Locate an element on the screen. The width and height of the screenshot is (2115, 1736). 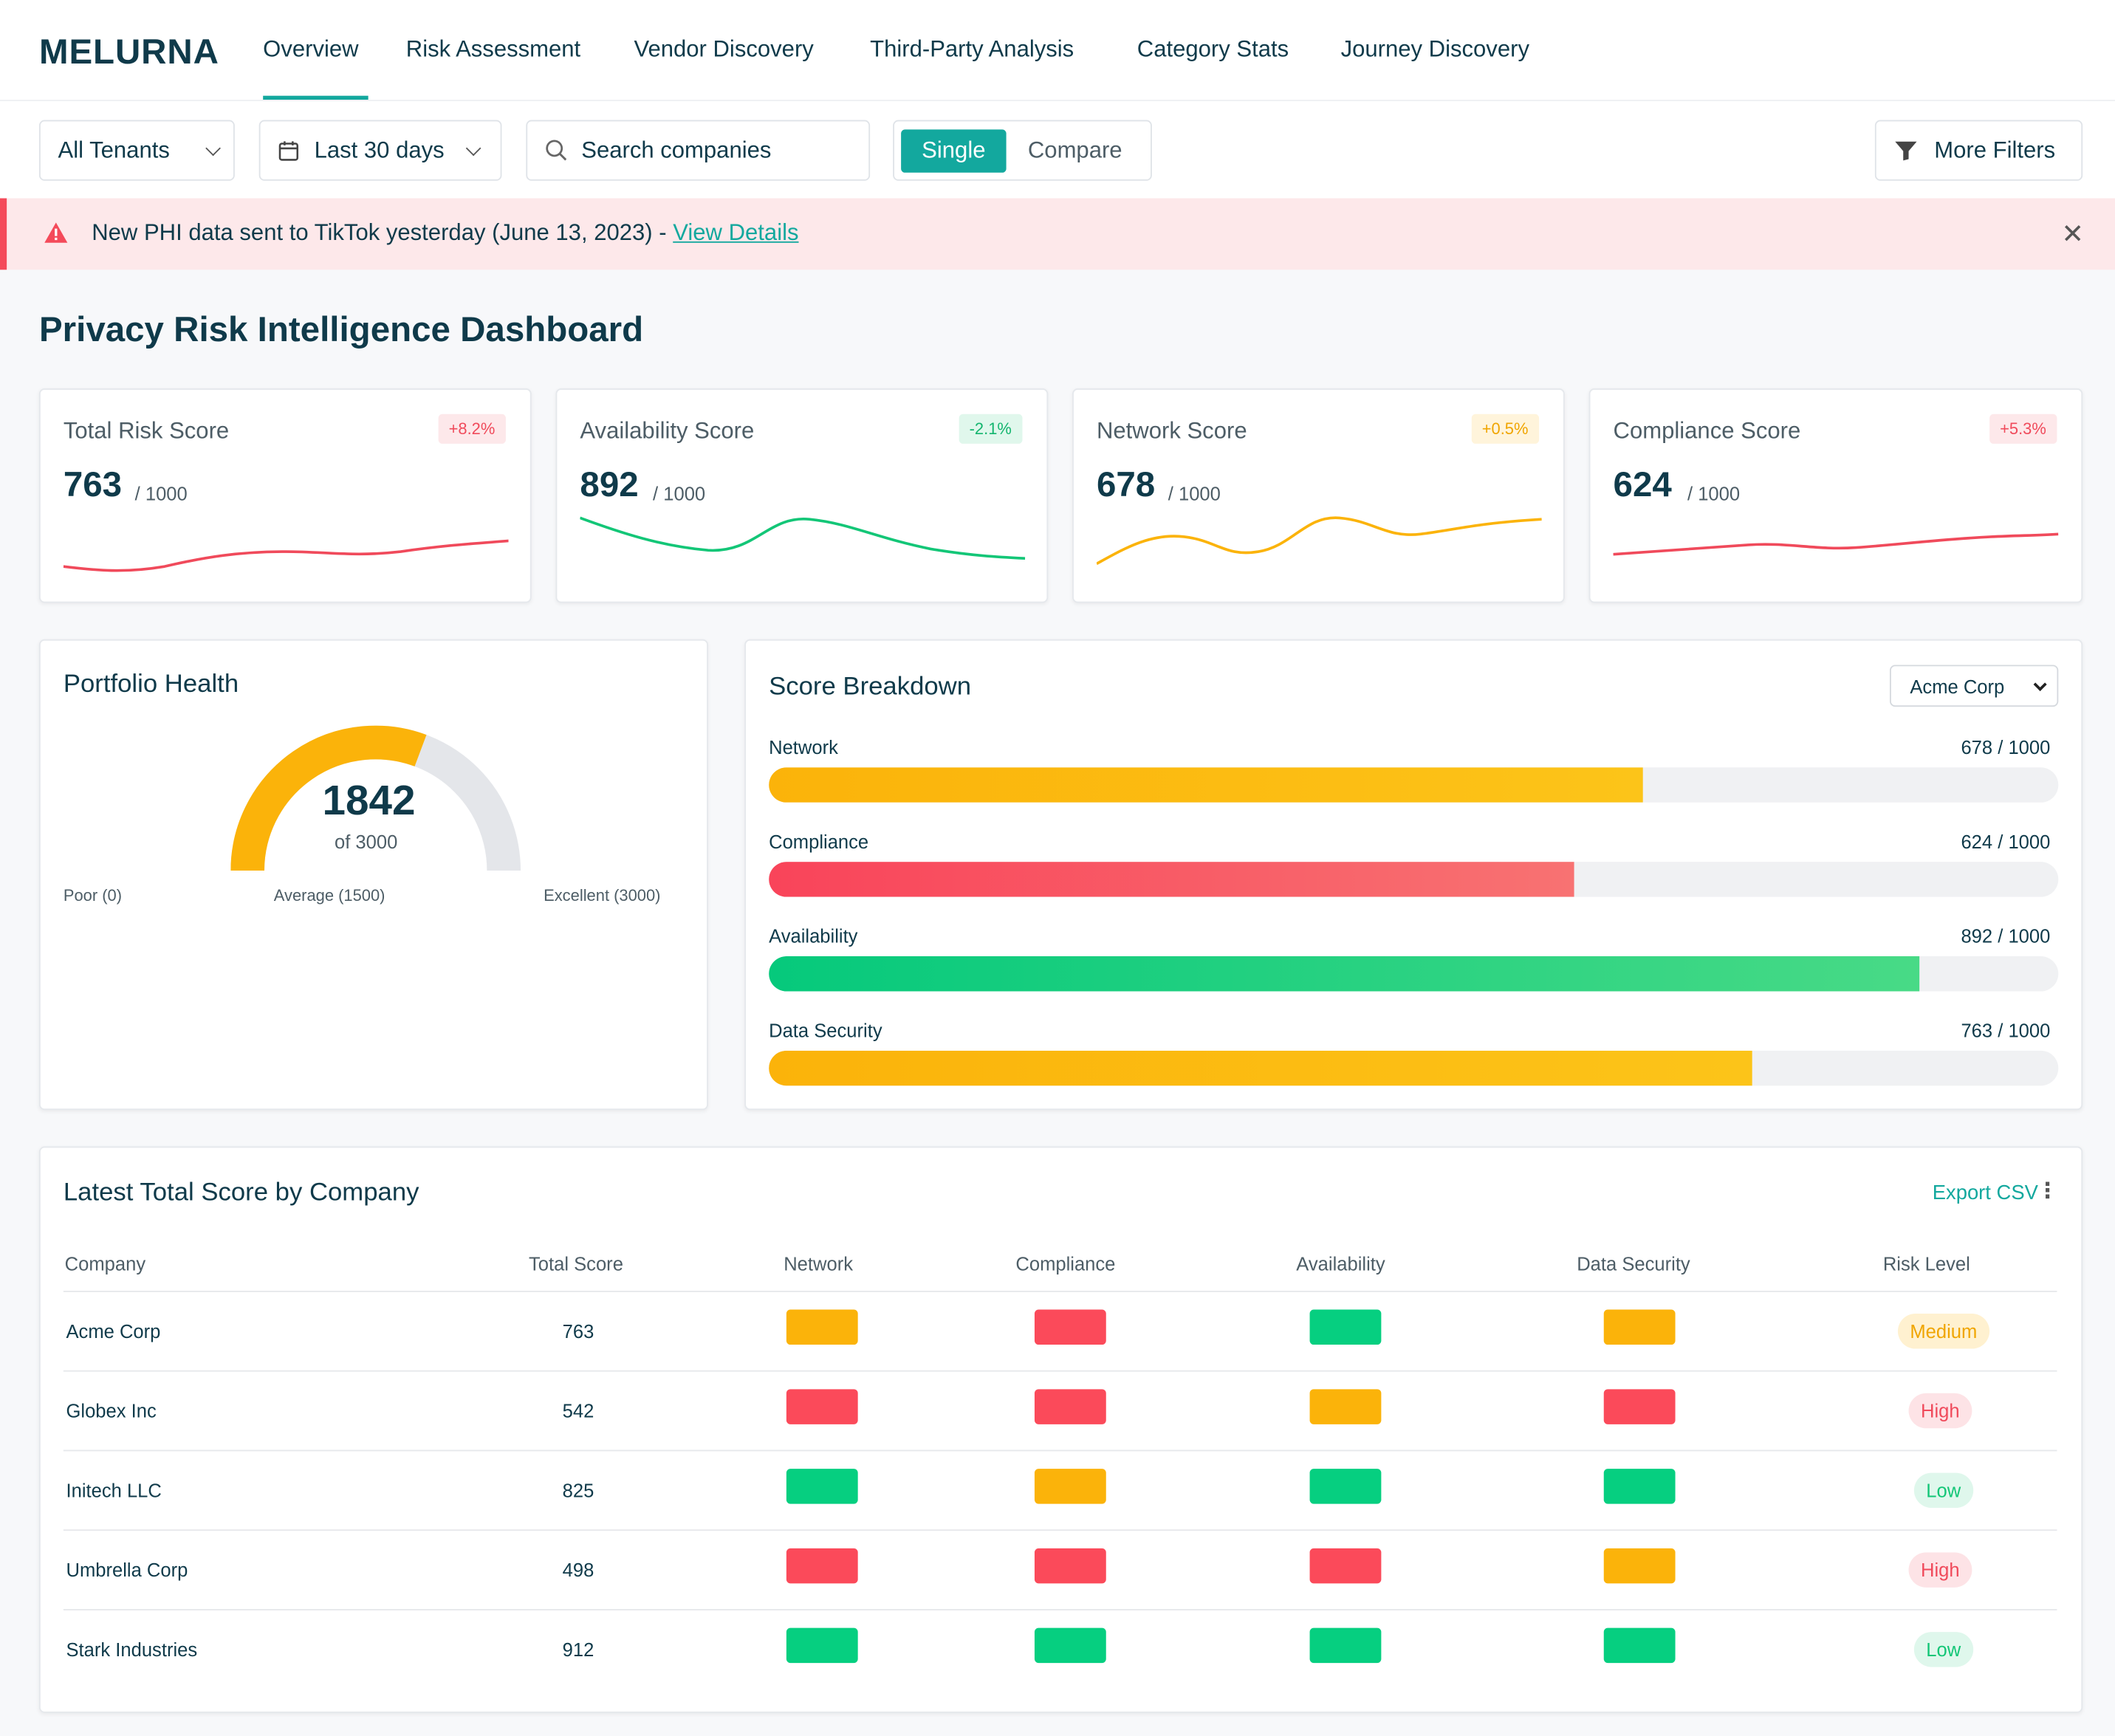
logo: MELURNA is located at coordinates (128, 51).